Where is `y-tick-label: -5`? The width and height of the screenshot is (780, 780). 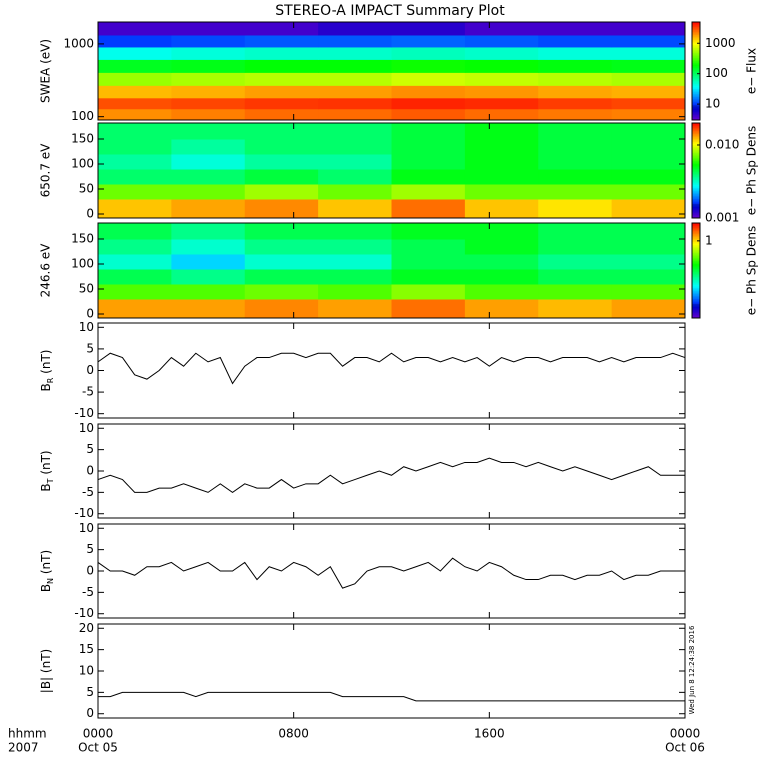
y-tick-label: -5 is located at coordinates (88, 492).